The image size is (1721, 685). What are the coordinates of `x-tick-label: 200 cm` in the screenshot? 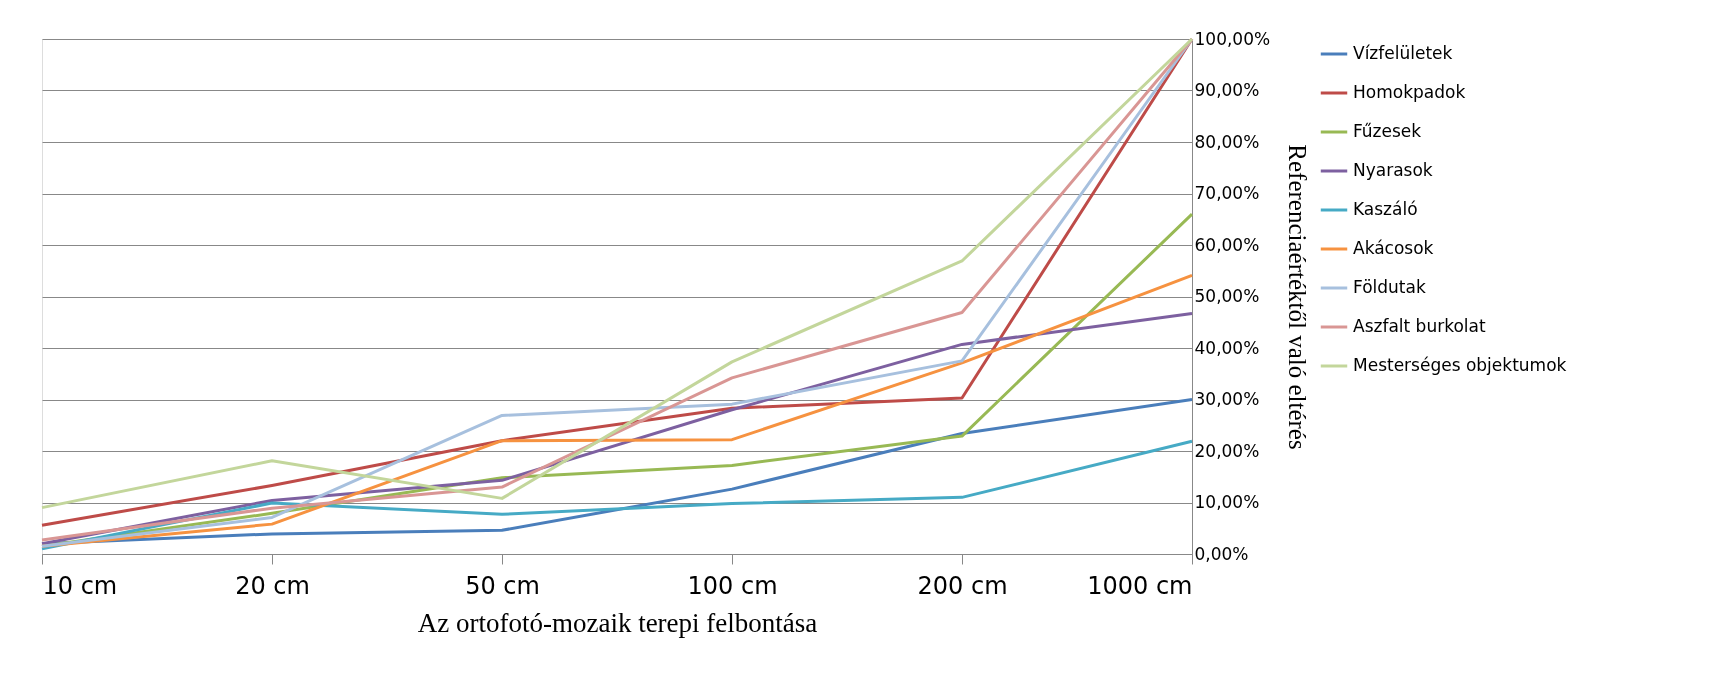 It's located at (962, 585).